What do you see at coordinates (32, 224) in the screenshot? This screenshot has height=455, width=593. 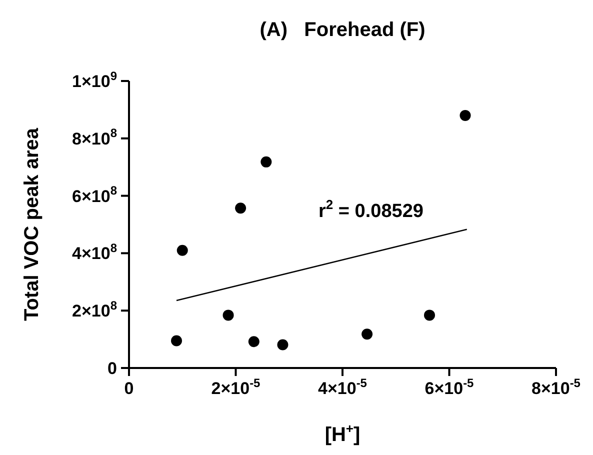 I see `y-axis-title: Total VOC peak area` at bounding box center [32, 224].